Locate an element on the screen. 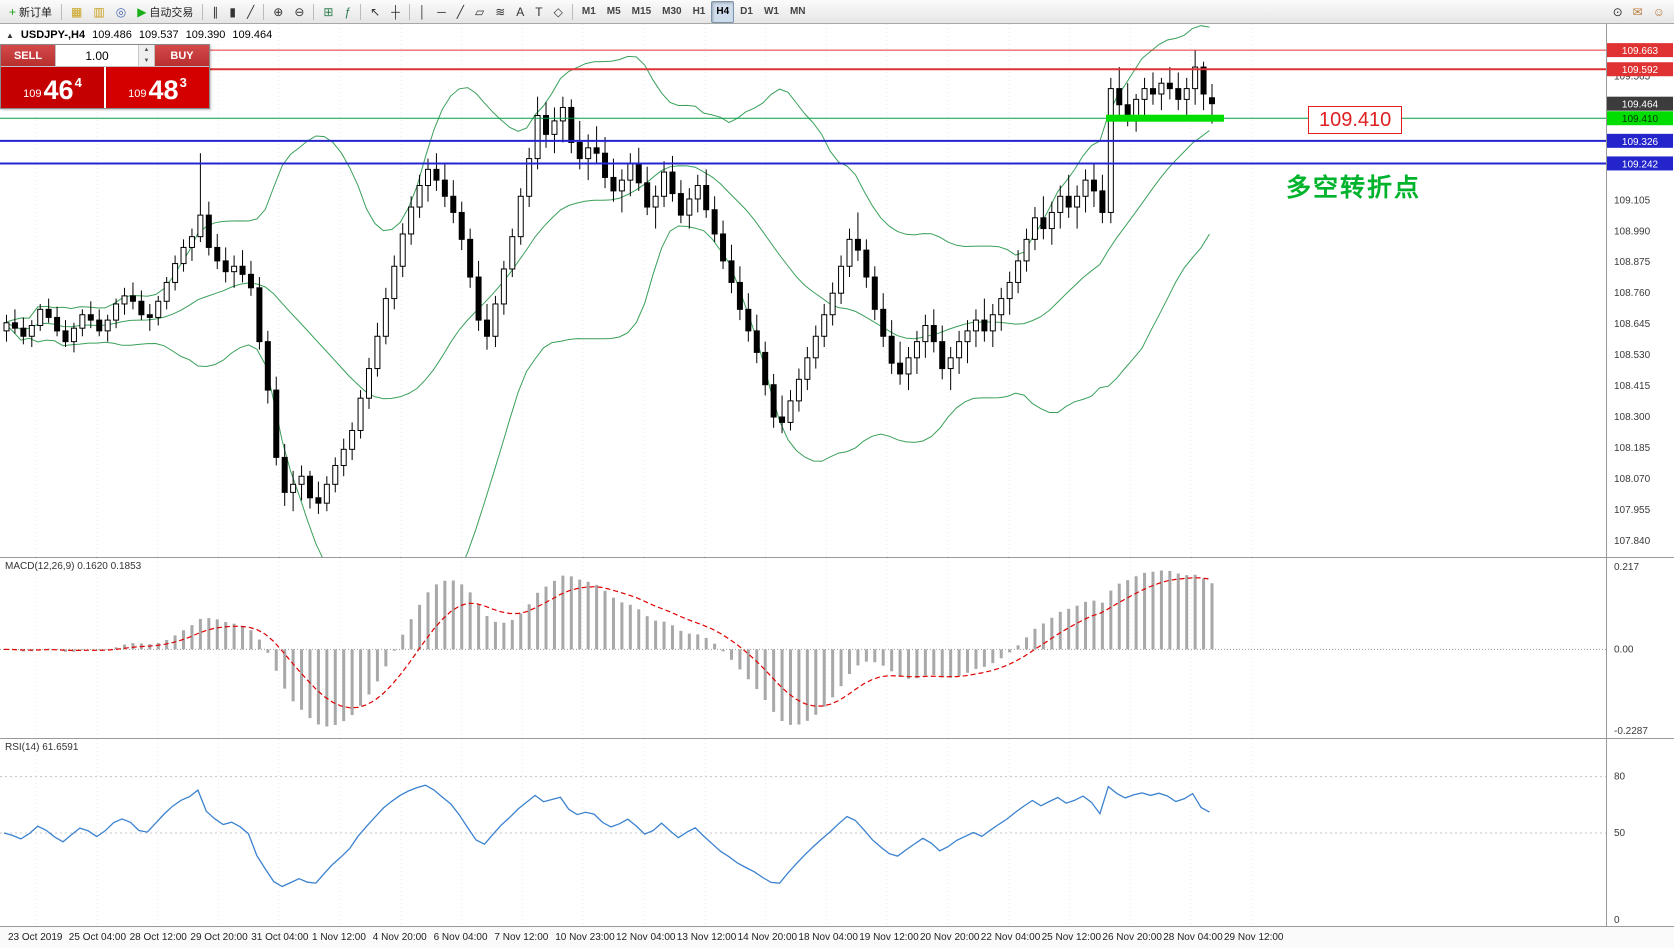  svg-text: 109.410 is located at coordinates (1640, 119).